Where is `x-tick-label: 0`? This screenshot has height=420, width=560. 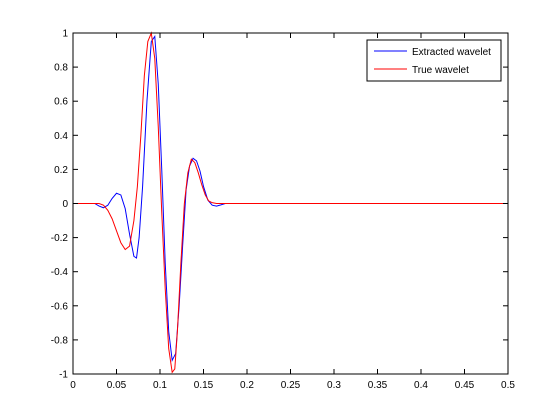 x-tick-label: 0 is located at coordinates (73, 385).